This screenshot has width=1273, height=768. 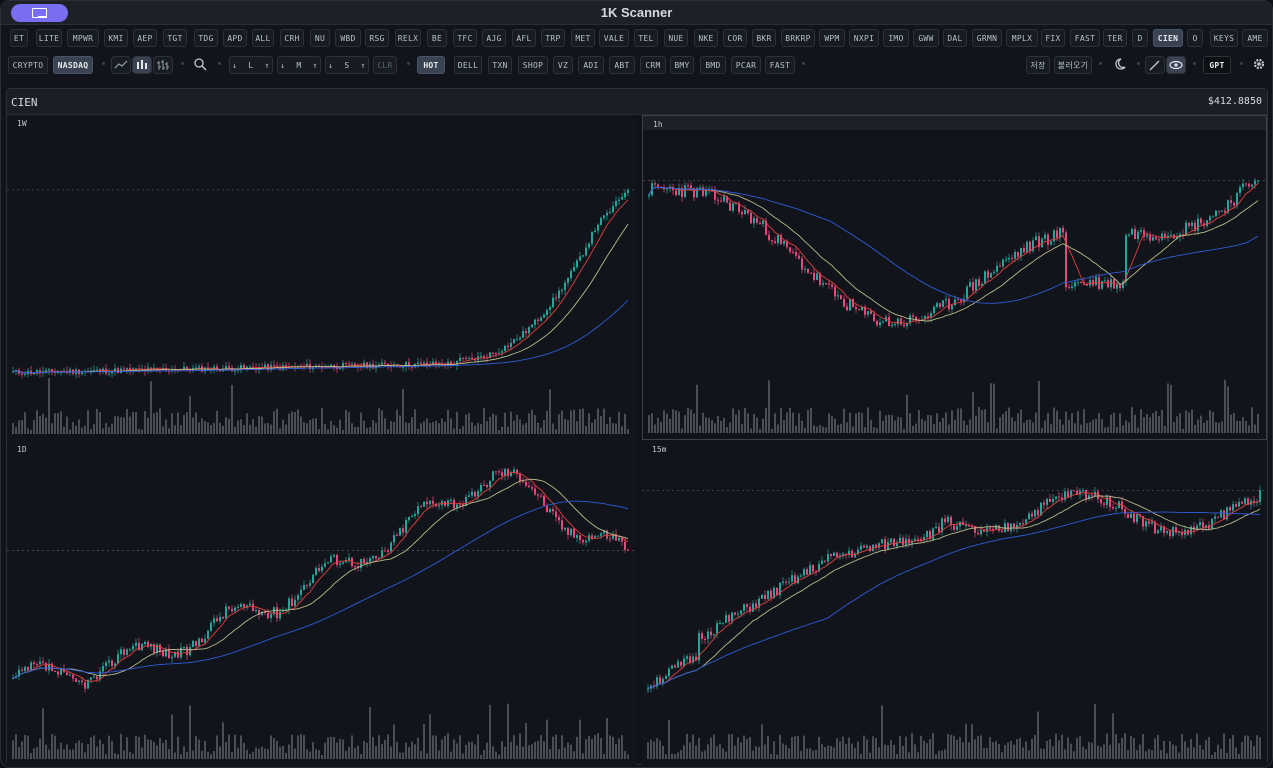 What do you see at coordinates (735, 38) in the screenshot?
I see `ticker-cor: COR` at bounding box center [735, 38].